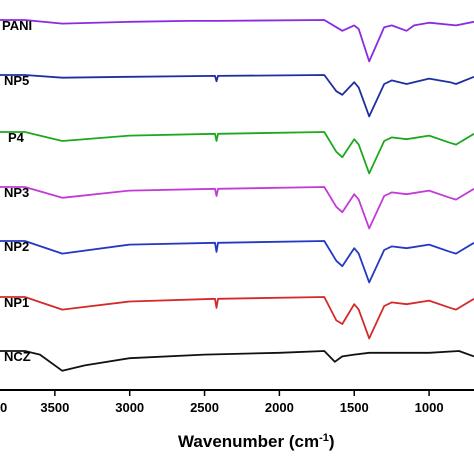  I want to click on series-label-np1: NP1, so click(16, 302).